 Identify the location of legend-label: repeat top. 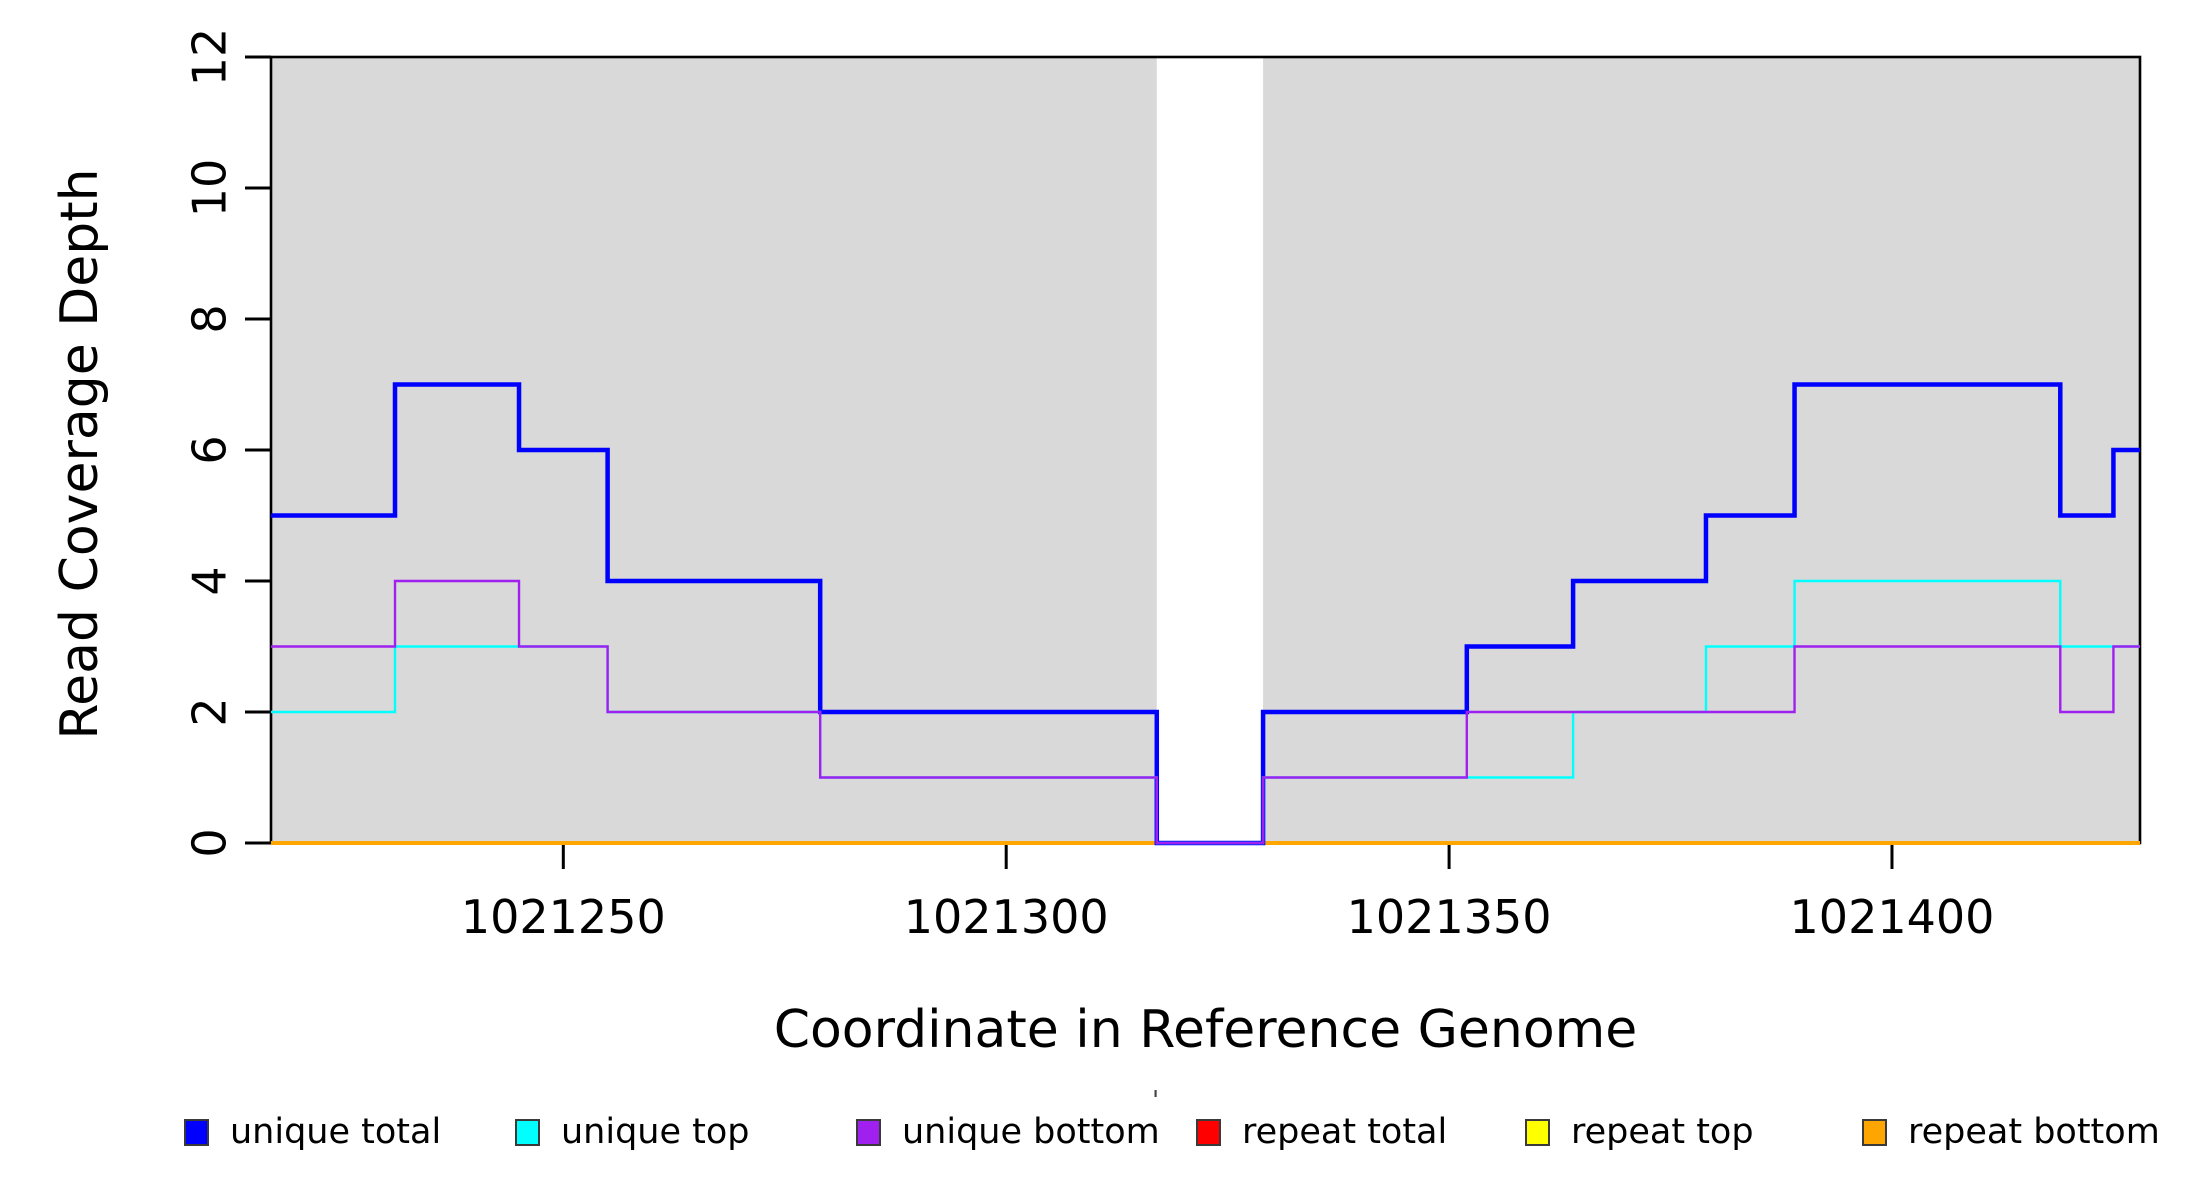
(1662, 1132).